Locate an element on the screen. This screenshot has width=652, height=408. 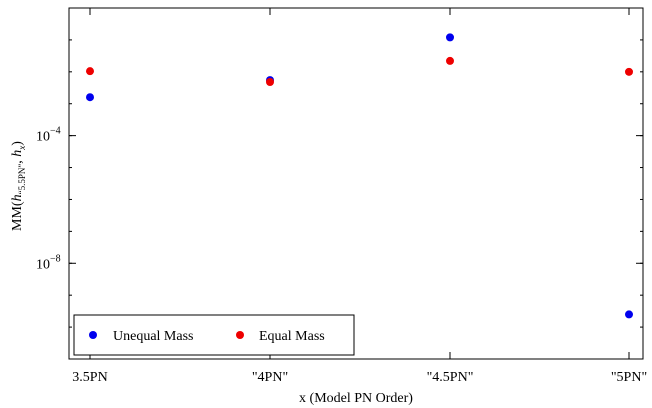
y-tick-label-exponent: −4 is located at coordinates (55, 131).